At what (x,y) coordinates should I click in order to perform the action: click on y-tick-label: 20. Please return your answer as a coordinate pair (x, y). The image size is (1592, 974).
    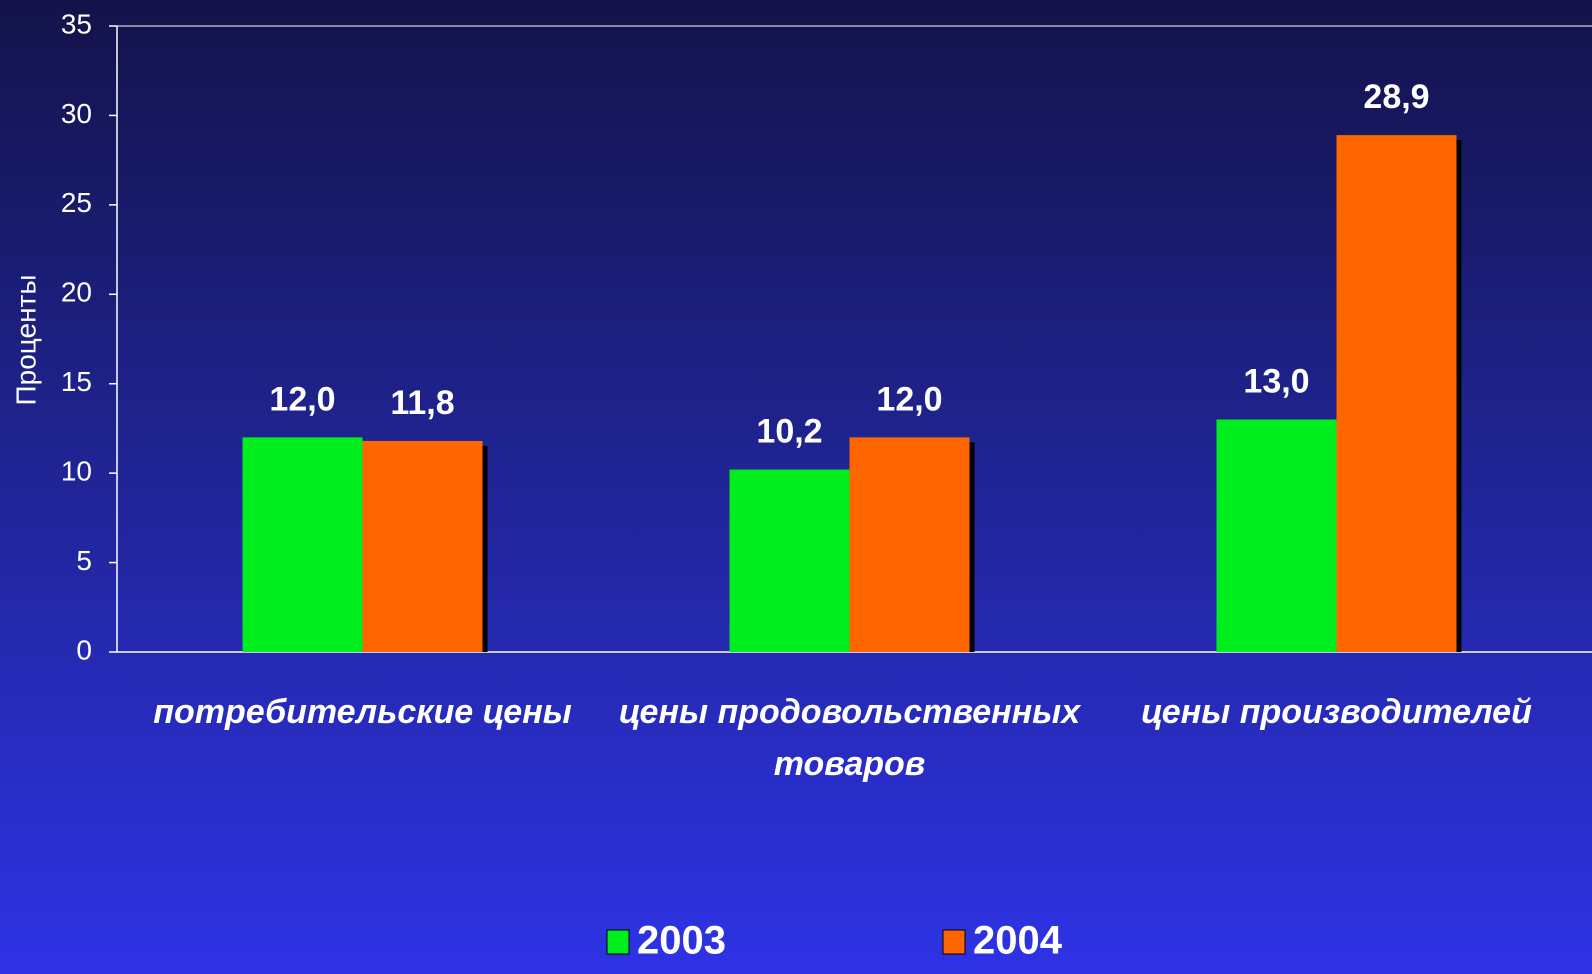
    Looking at the image, I should click on (76, 292).